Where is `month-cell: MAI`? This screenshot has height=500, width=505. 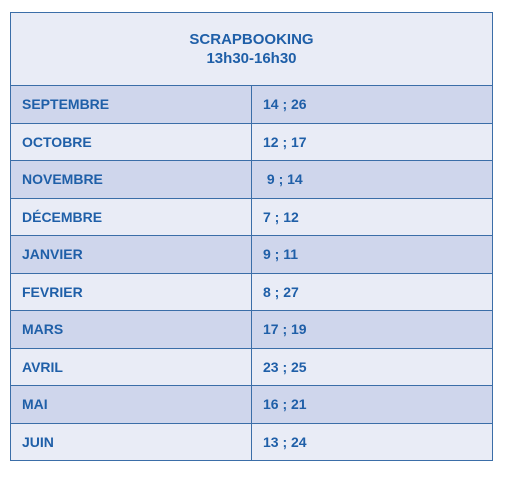
month-cell: MAI is located at coordinates (131, 404).